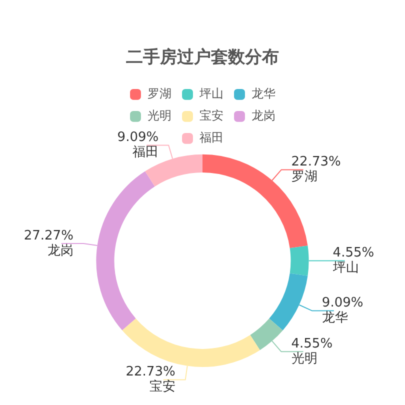  What do you see at coordinates (162, 386) in the screenshot?
I see `slice-label: 宝安` at bounding box center [162, 386].